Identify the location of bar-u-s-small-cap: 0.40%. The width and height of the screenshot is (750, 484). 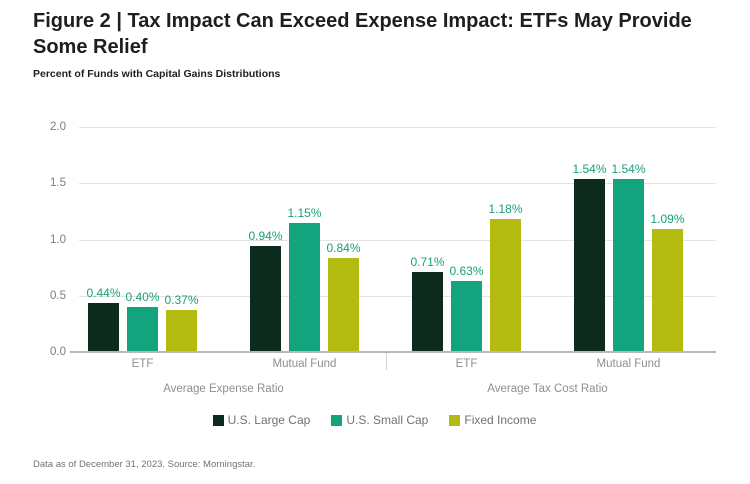
(142, 321).